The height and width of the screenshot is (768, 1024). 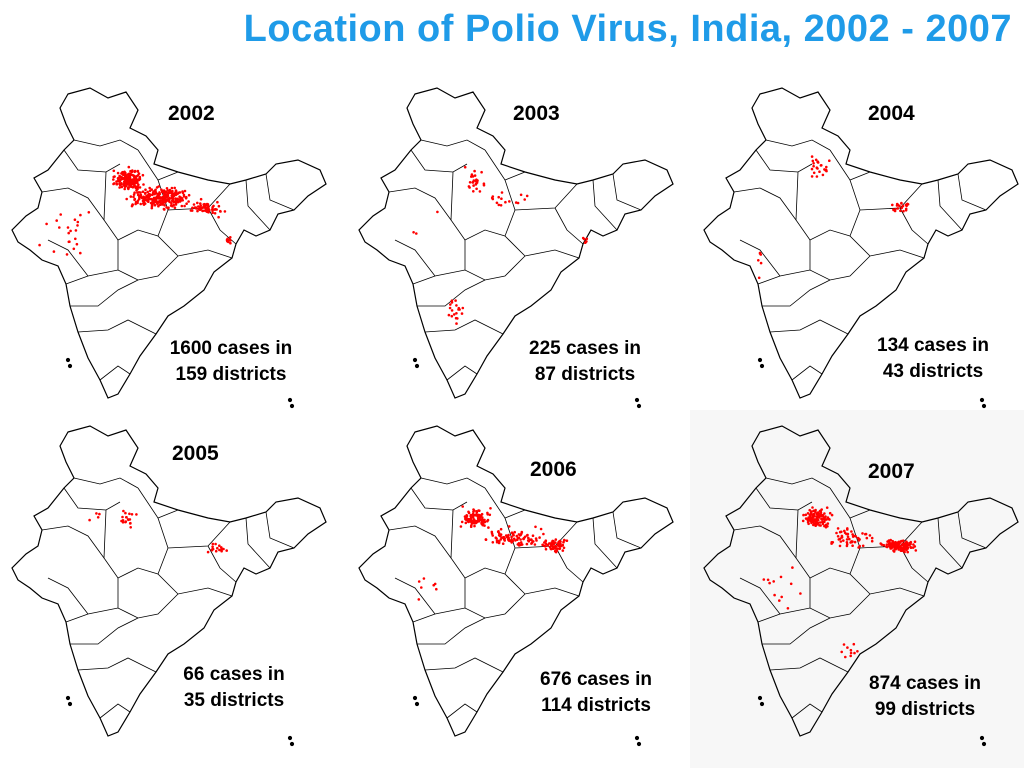 What do you see at coordinates (525, 588) in the screenshot?
I see `map-panel-2006: 2006 676 cases in 114 districts` at bounding box center [525, 588].